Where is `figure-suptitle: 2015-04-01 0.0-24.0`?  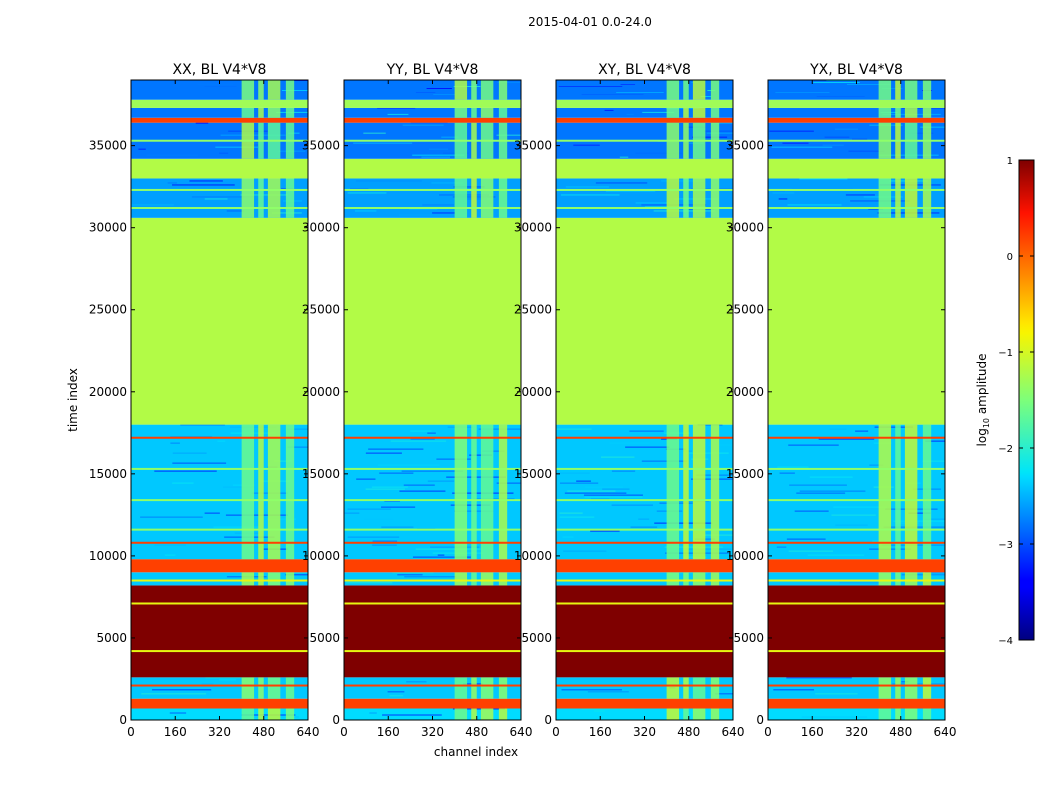
figure-suptitle: 2015-04-01 0.0-24.0 is located at coordinates (590, 22).